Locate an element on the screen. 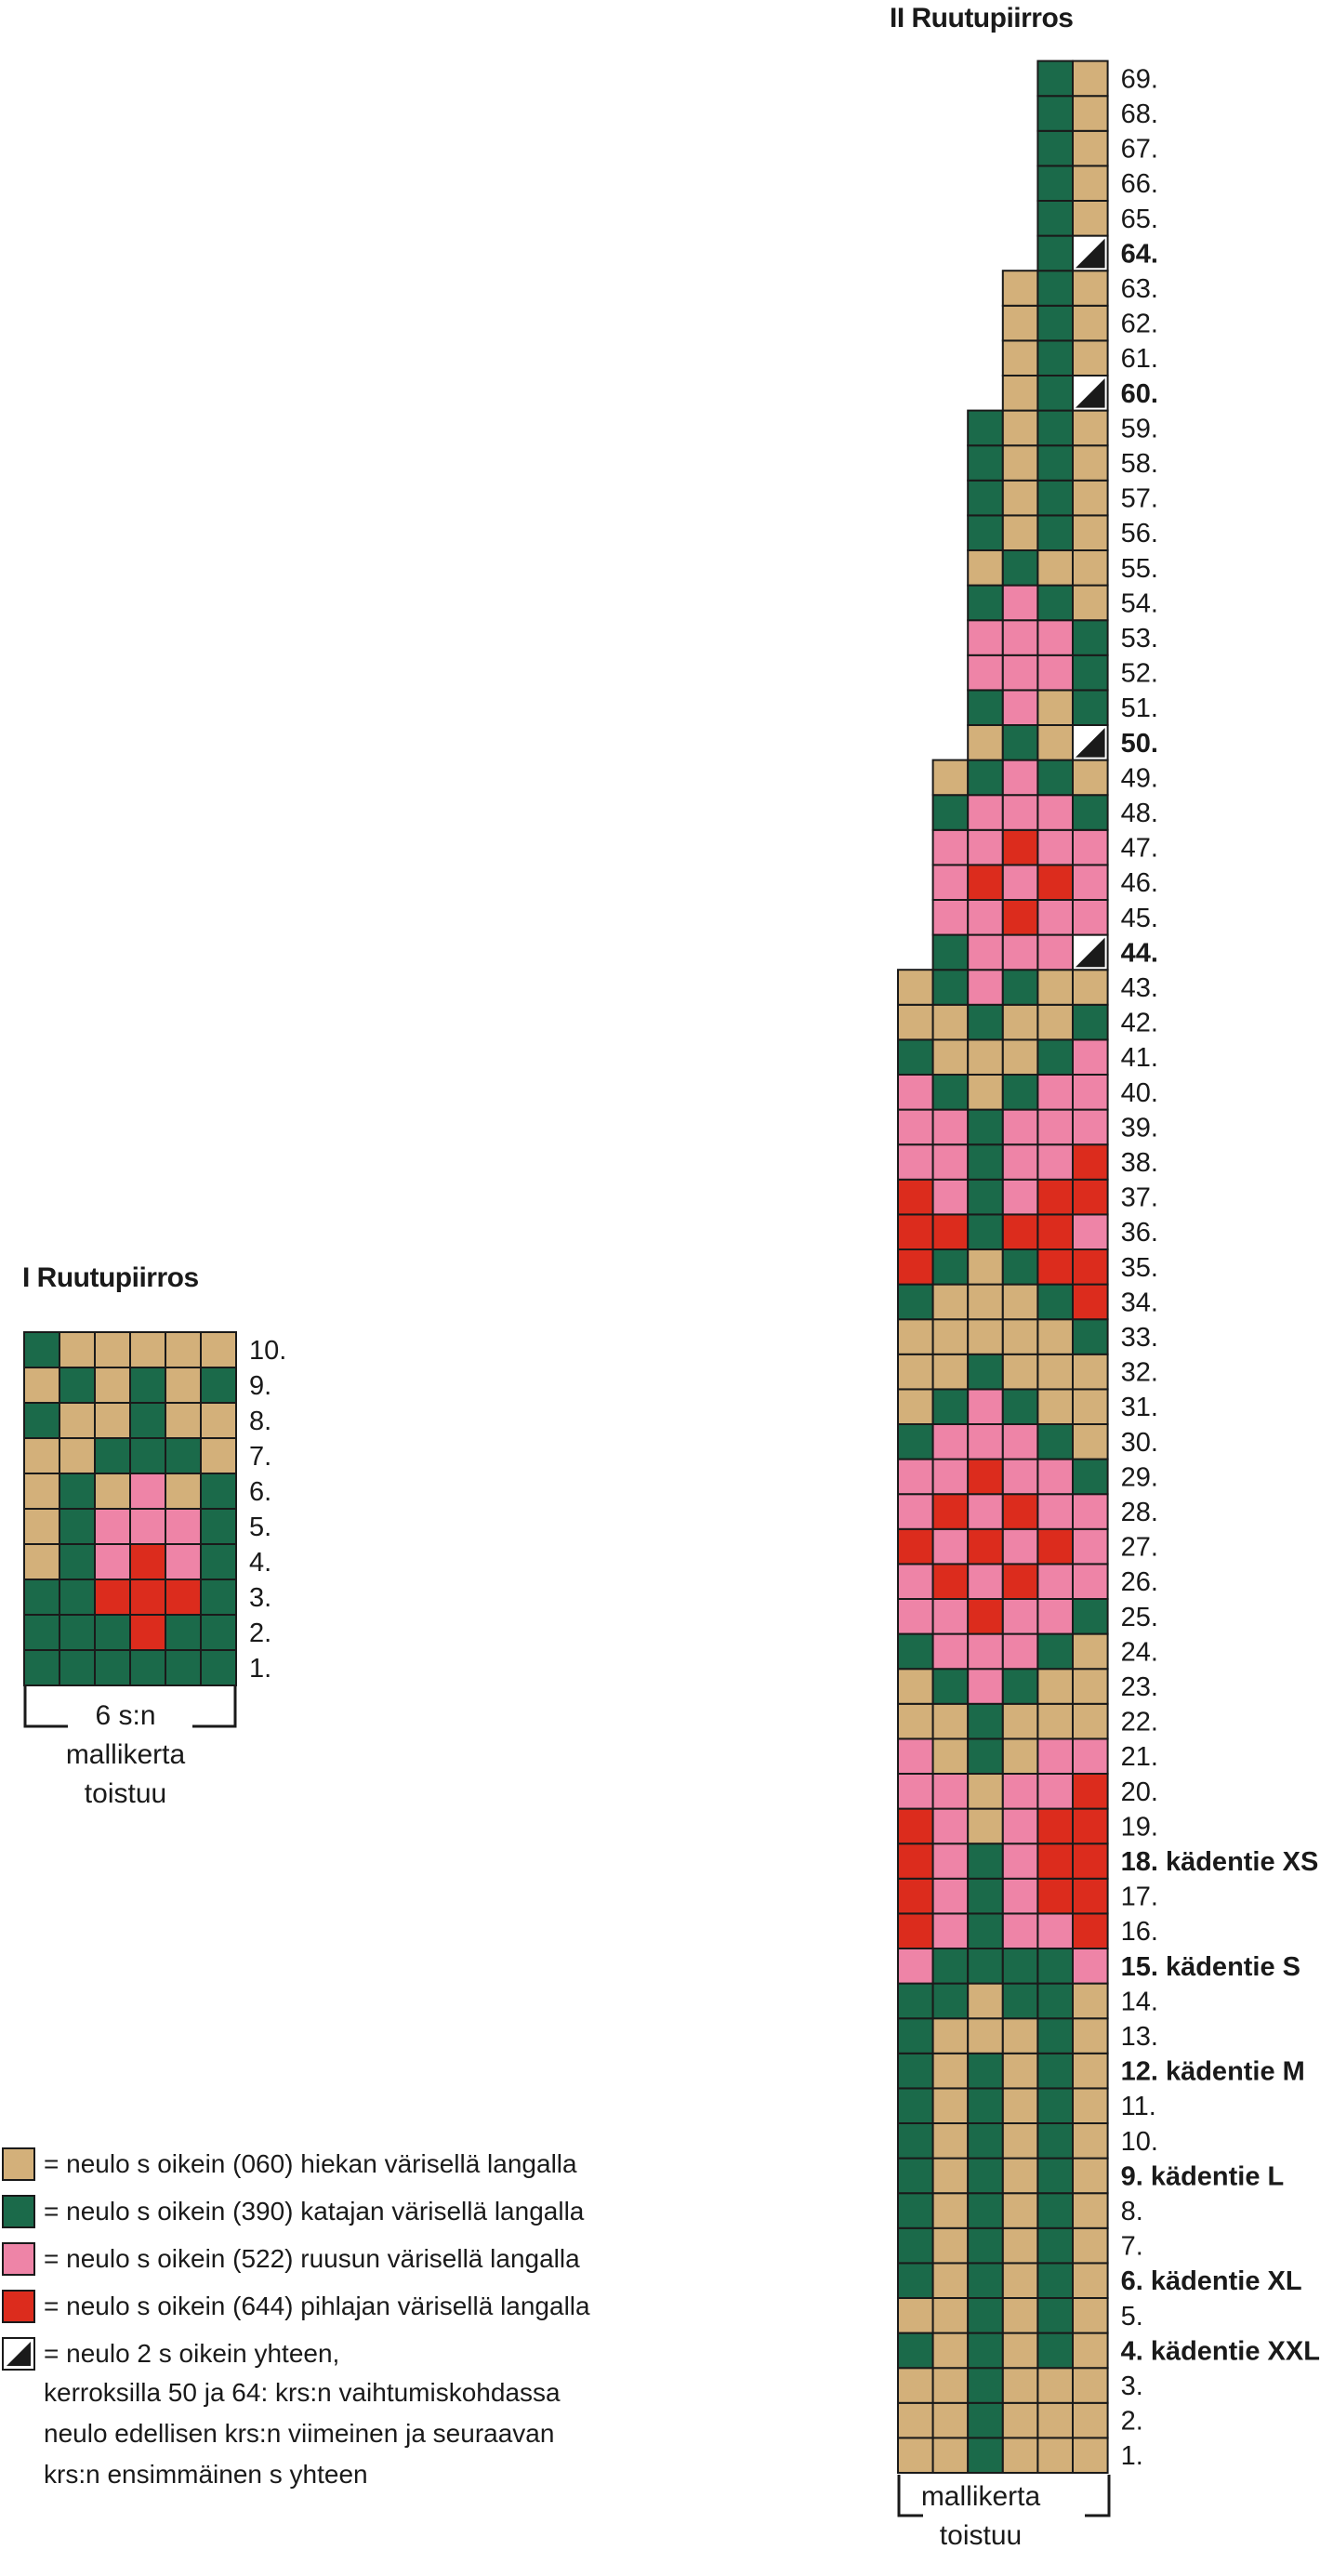 The width and height of the screenshot is (1320, 2576). chart1-row-label: 7. is located at coordinates (260, 1457).